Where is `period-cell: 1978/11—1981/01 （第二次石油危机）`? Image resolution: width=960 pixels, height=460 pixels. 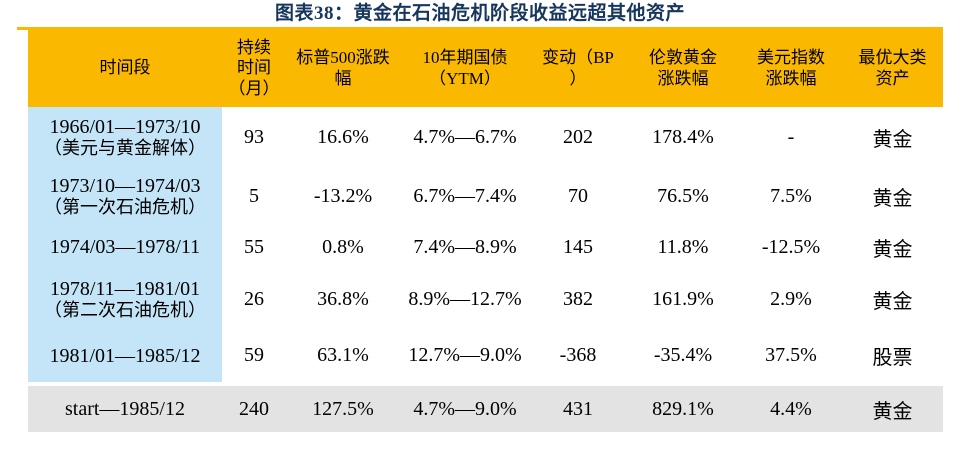 period-cell: 1978/11—1981/01 （第二次石油危机） is located at coordinates (125, 299).